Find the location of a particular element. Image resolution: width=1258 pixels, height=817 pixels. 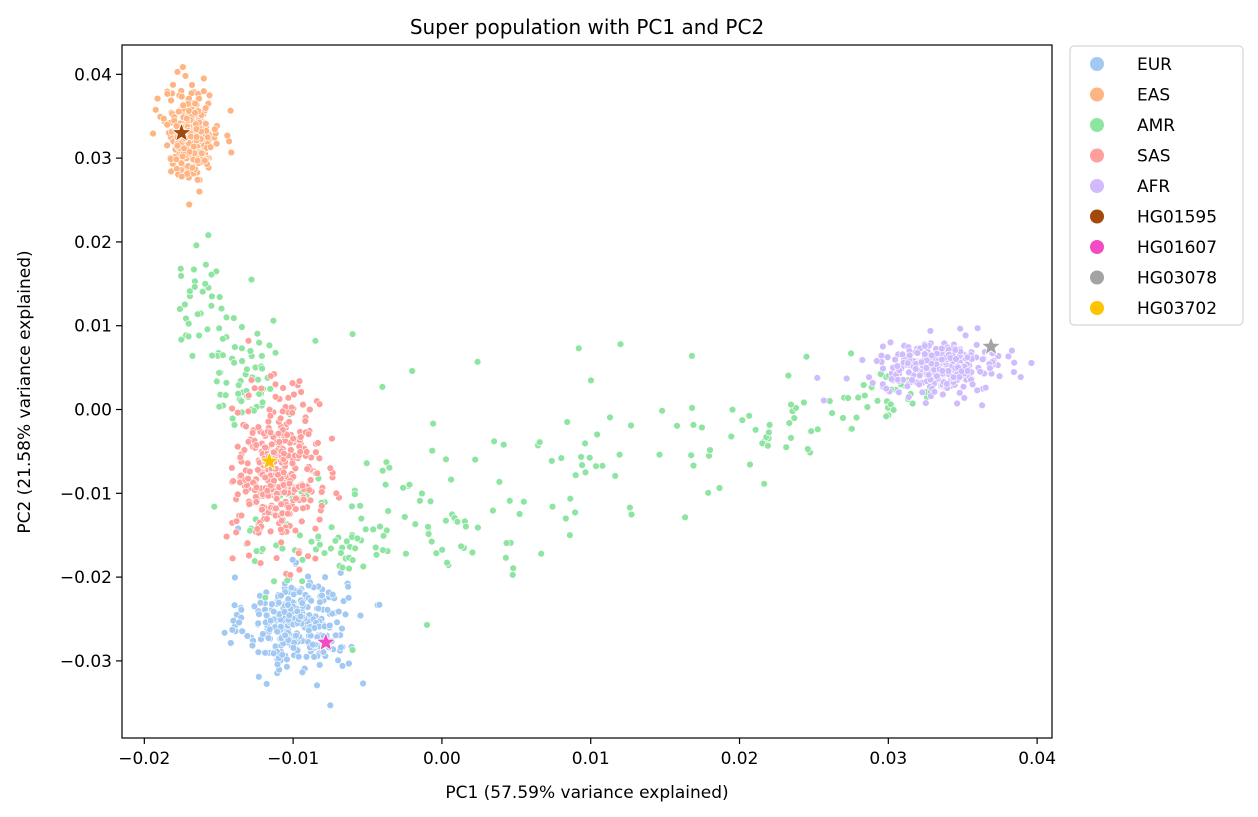

x-tick-label: −0.01 is located at coordinates (293, 759).